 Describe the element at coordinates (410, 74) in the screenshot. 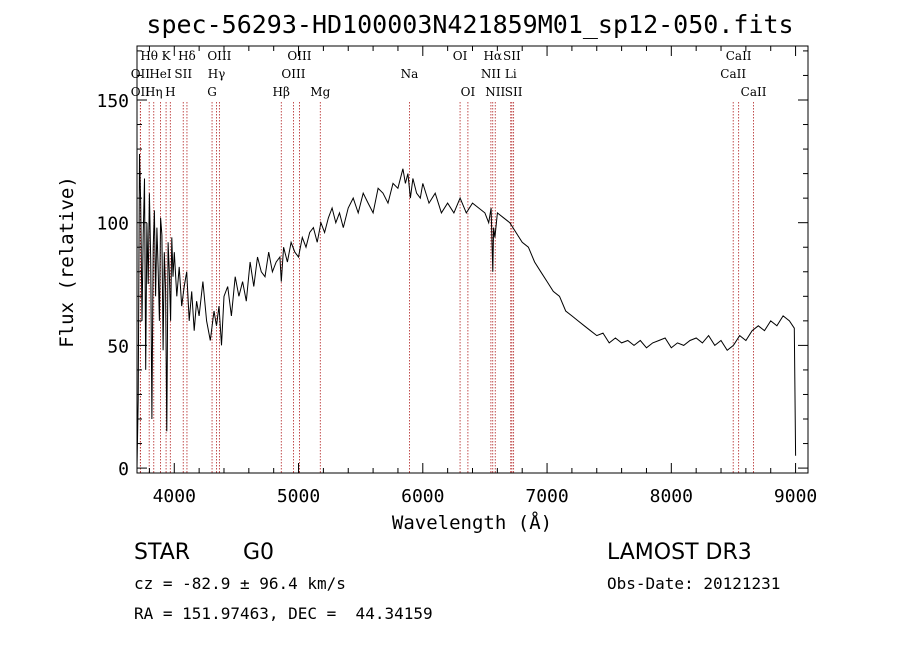

I see `line-label: Na` at that location.